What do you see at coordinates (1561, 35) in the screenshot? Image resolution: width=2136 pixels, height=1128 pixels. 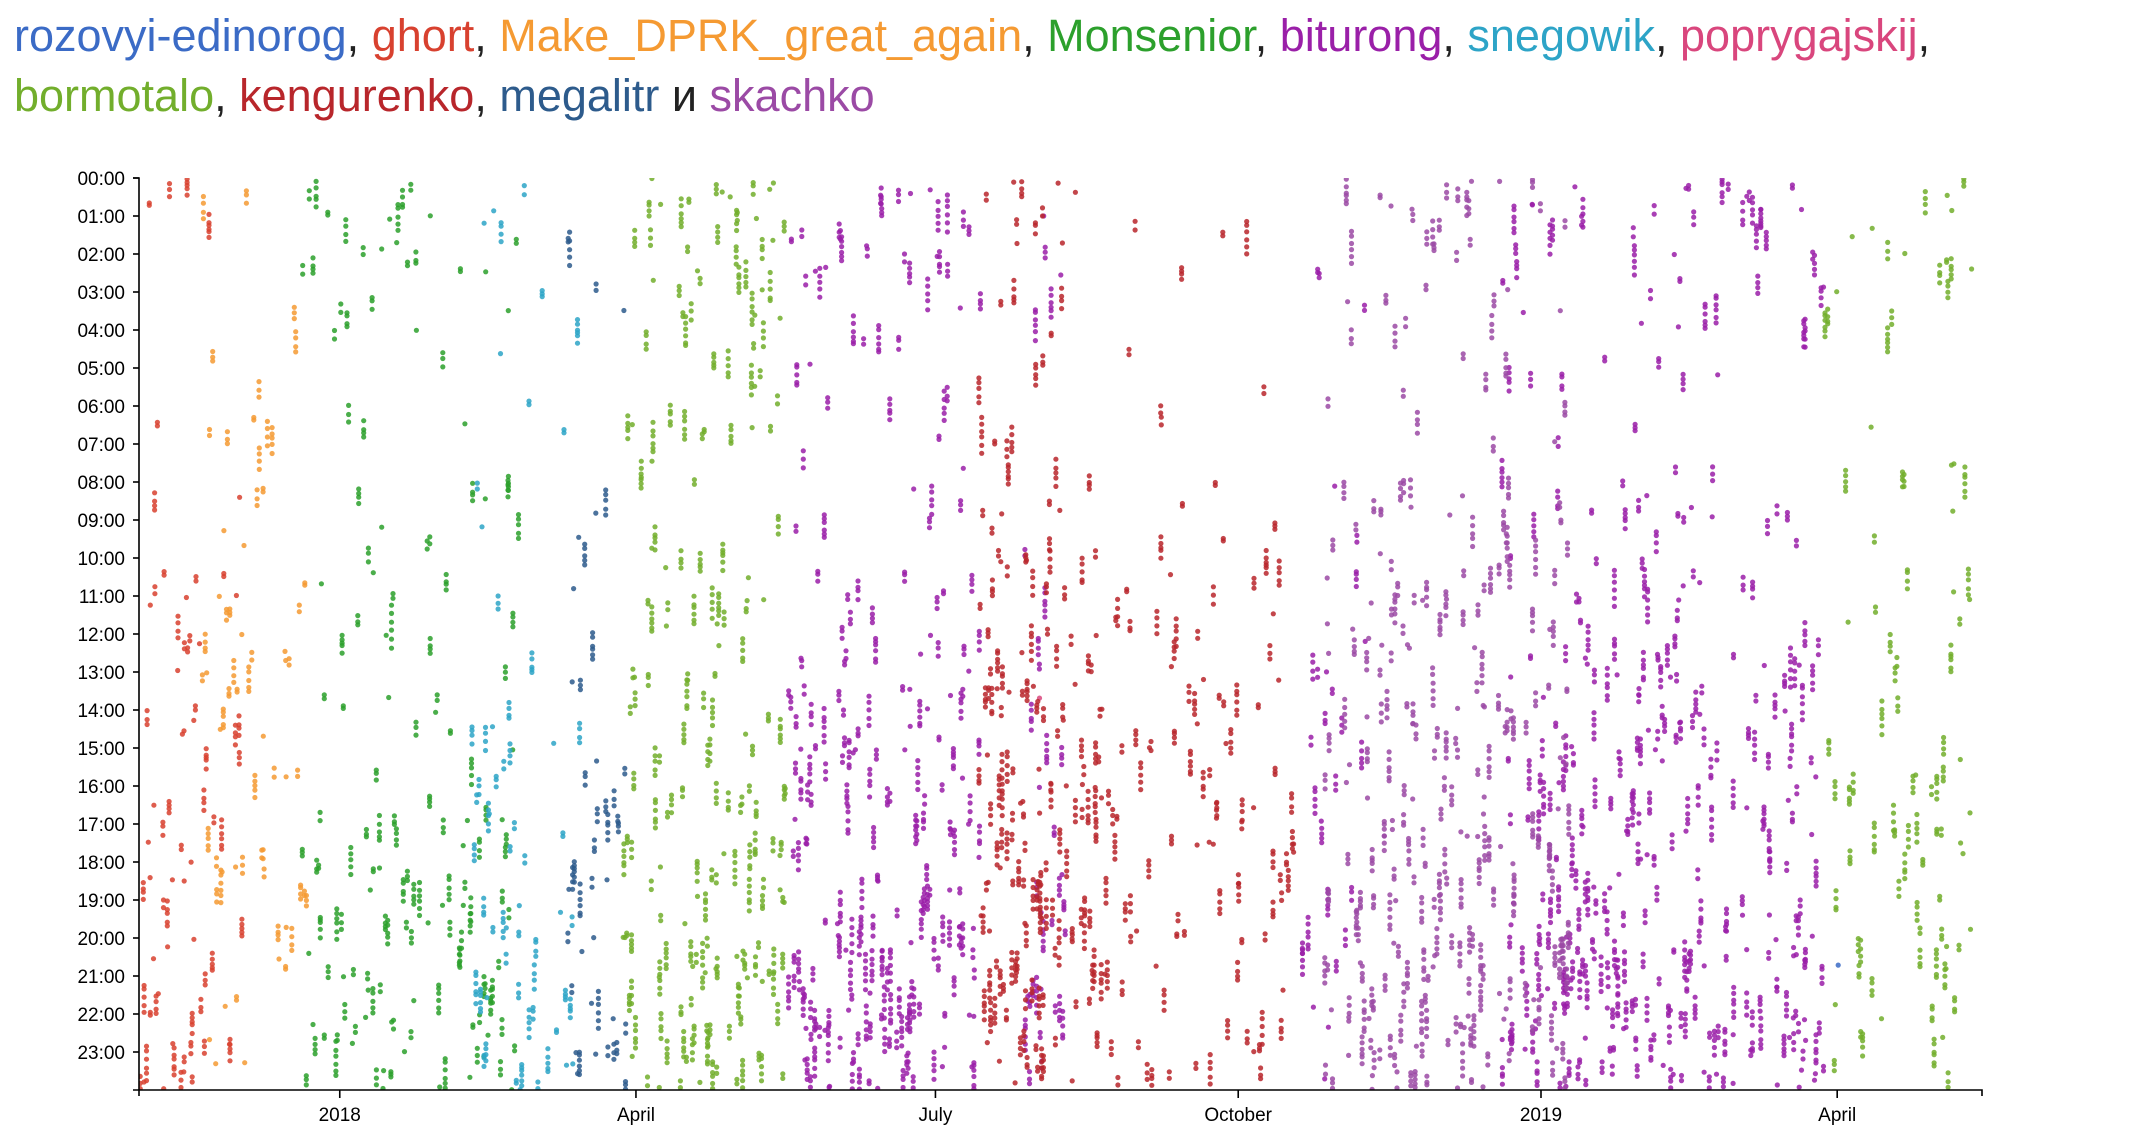 I see `legend-item-snegowik: snegowik` at bounding box center [1561, 35].